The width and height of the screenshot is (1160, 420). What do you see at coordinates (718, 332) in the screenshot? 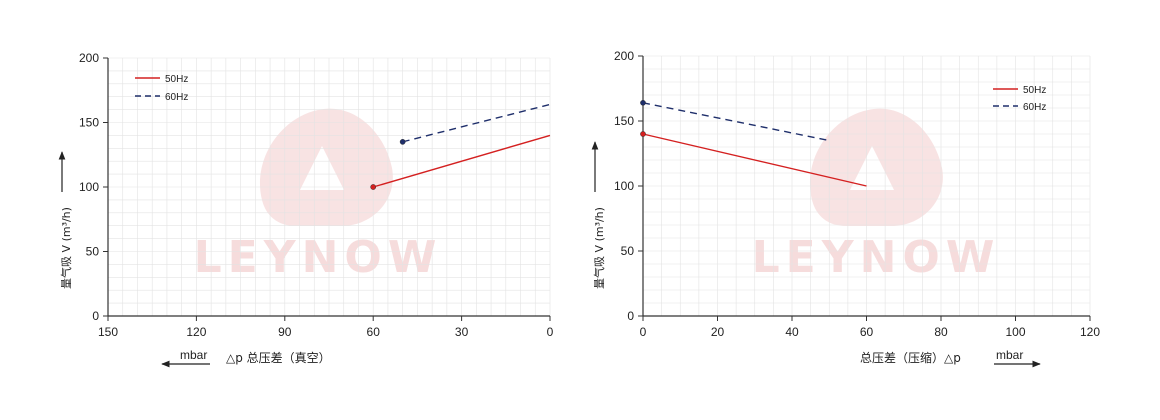
I see `x-tick-label: 20` at bounding box center [718, 332].